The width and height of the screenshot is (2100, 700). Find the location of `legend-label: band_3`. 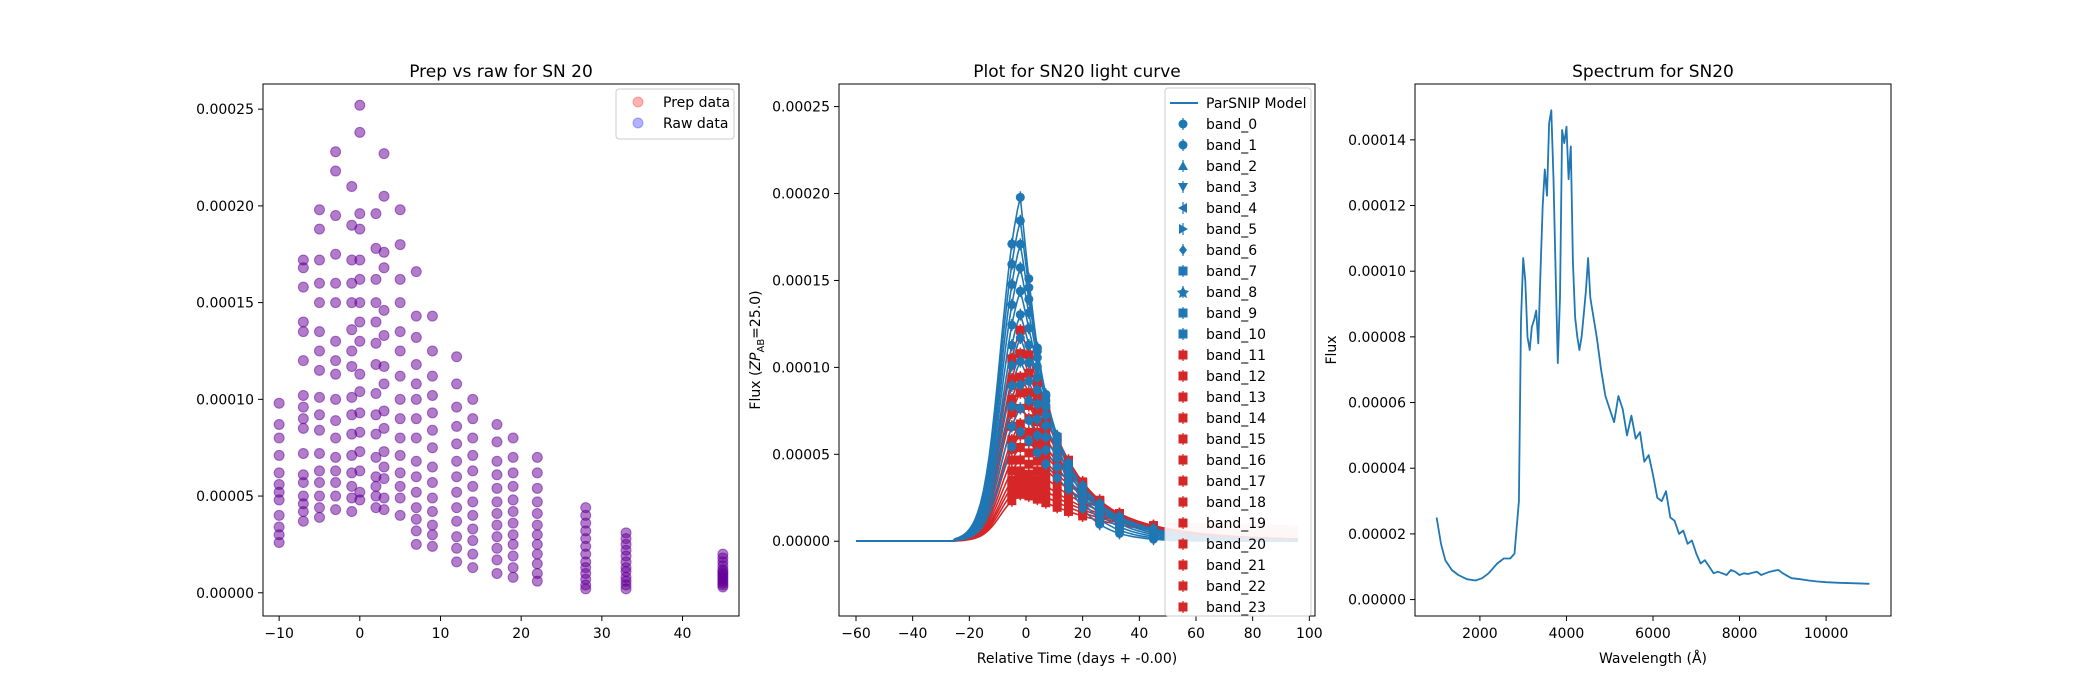

legend-label: band_3 is located at coordinates (1231, 188).